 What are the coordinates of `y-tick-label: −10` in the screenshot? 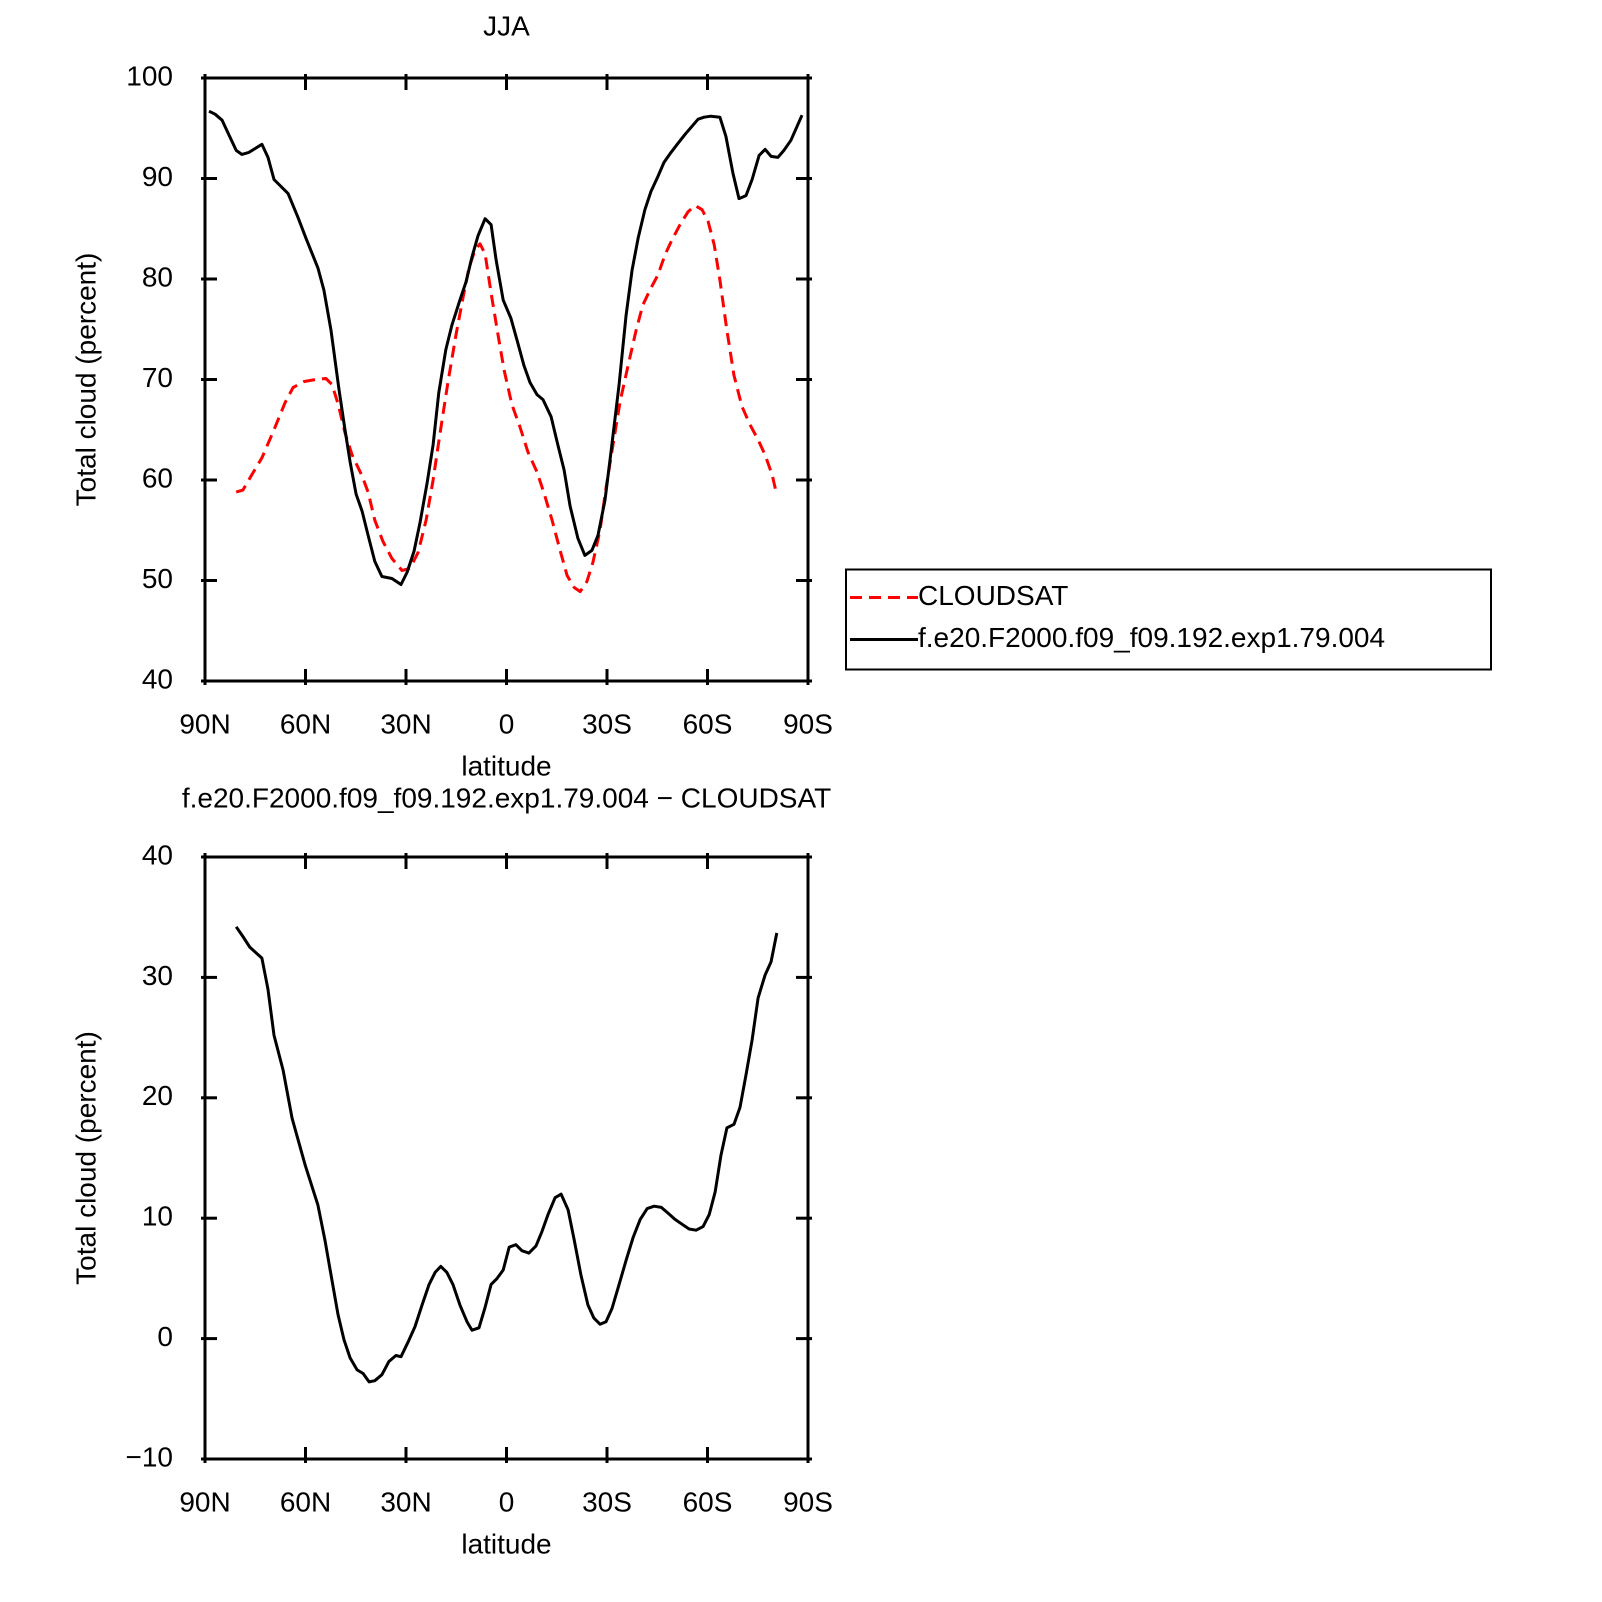 It's located at (150, 1456).